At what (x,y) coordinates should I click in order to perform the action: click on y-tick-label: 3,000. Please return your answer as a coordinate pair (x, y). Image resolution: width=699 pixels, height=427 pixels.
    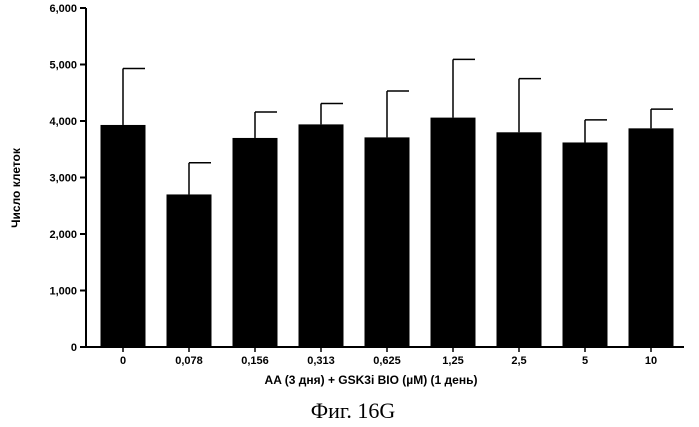
    Looking at the image, I should click on (63, 179).